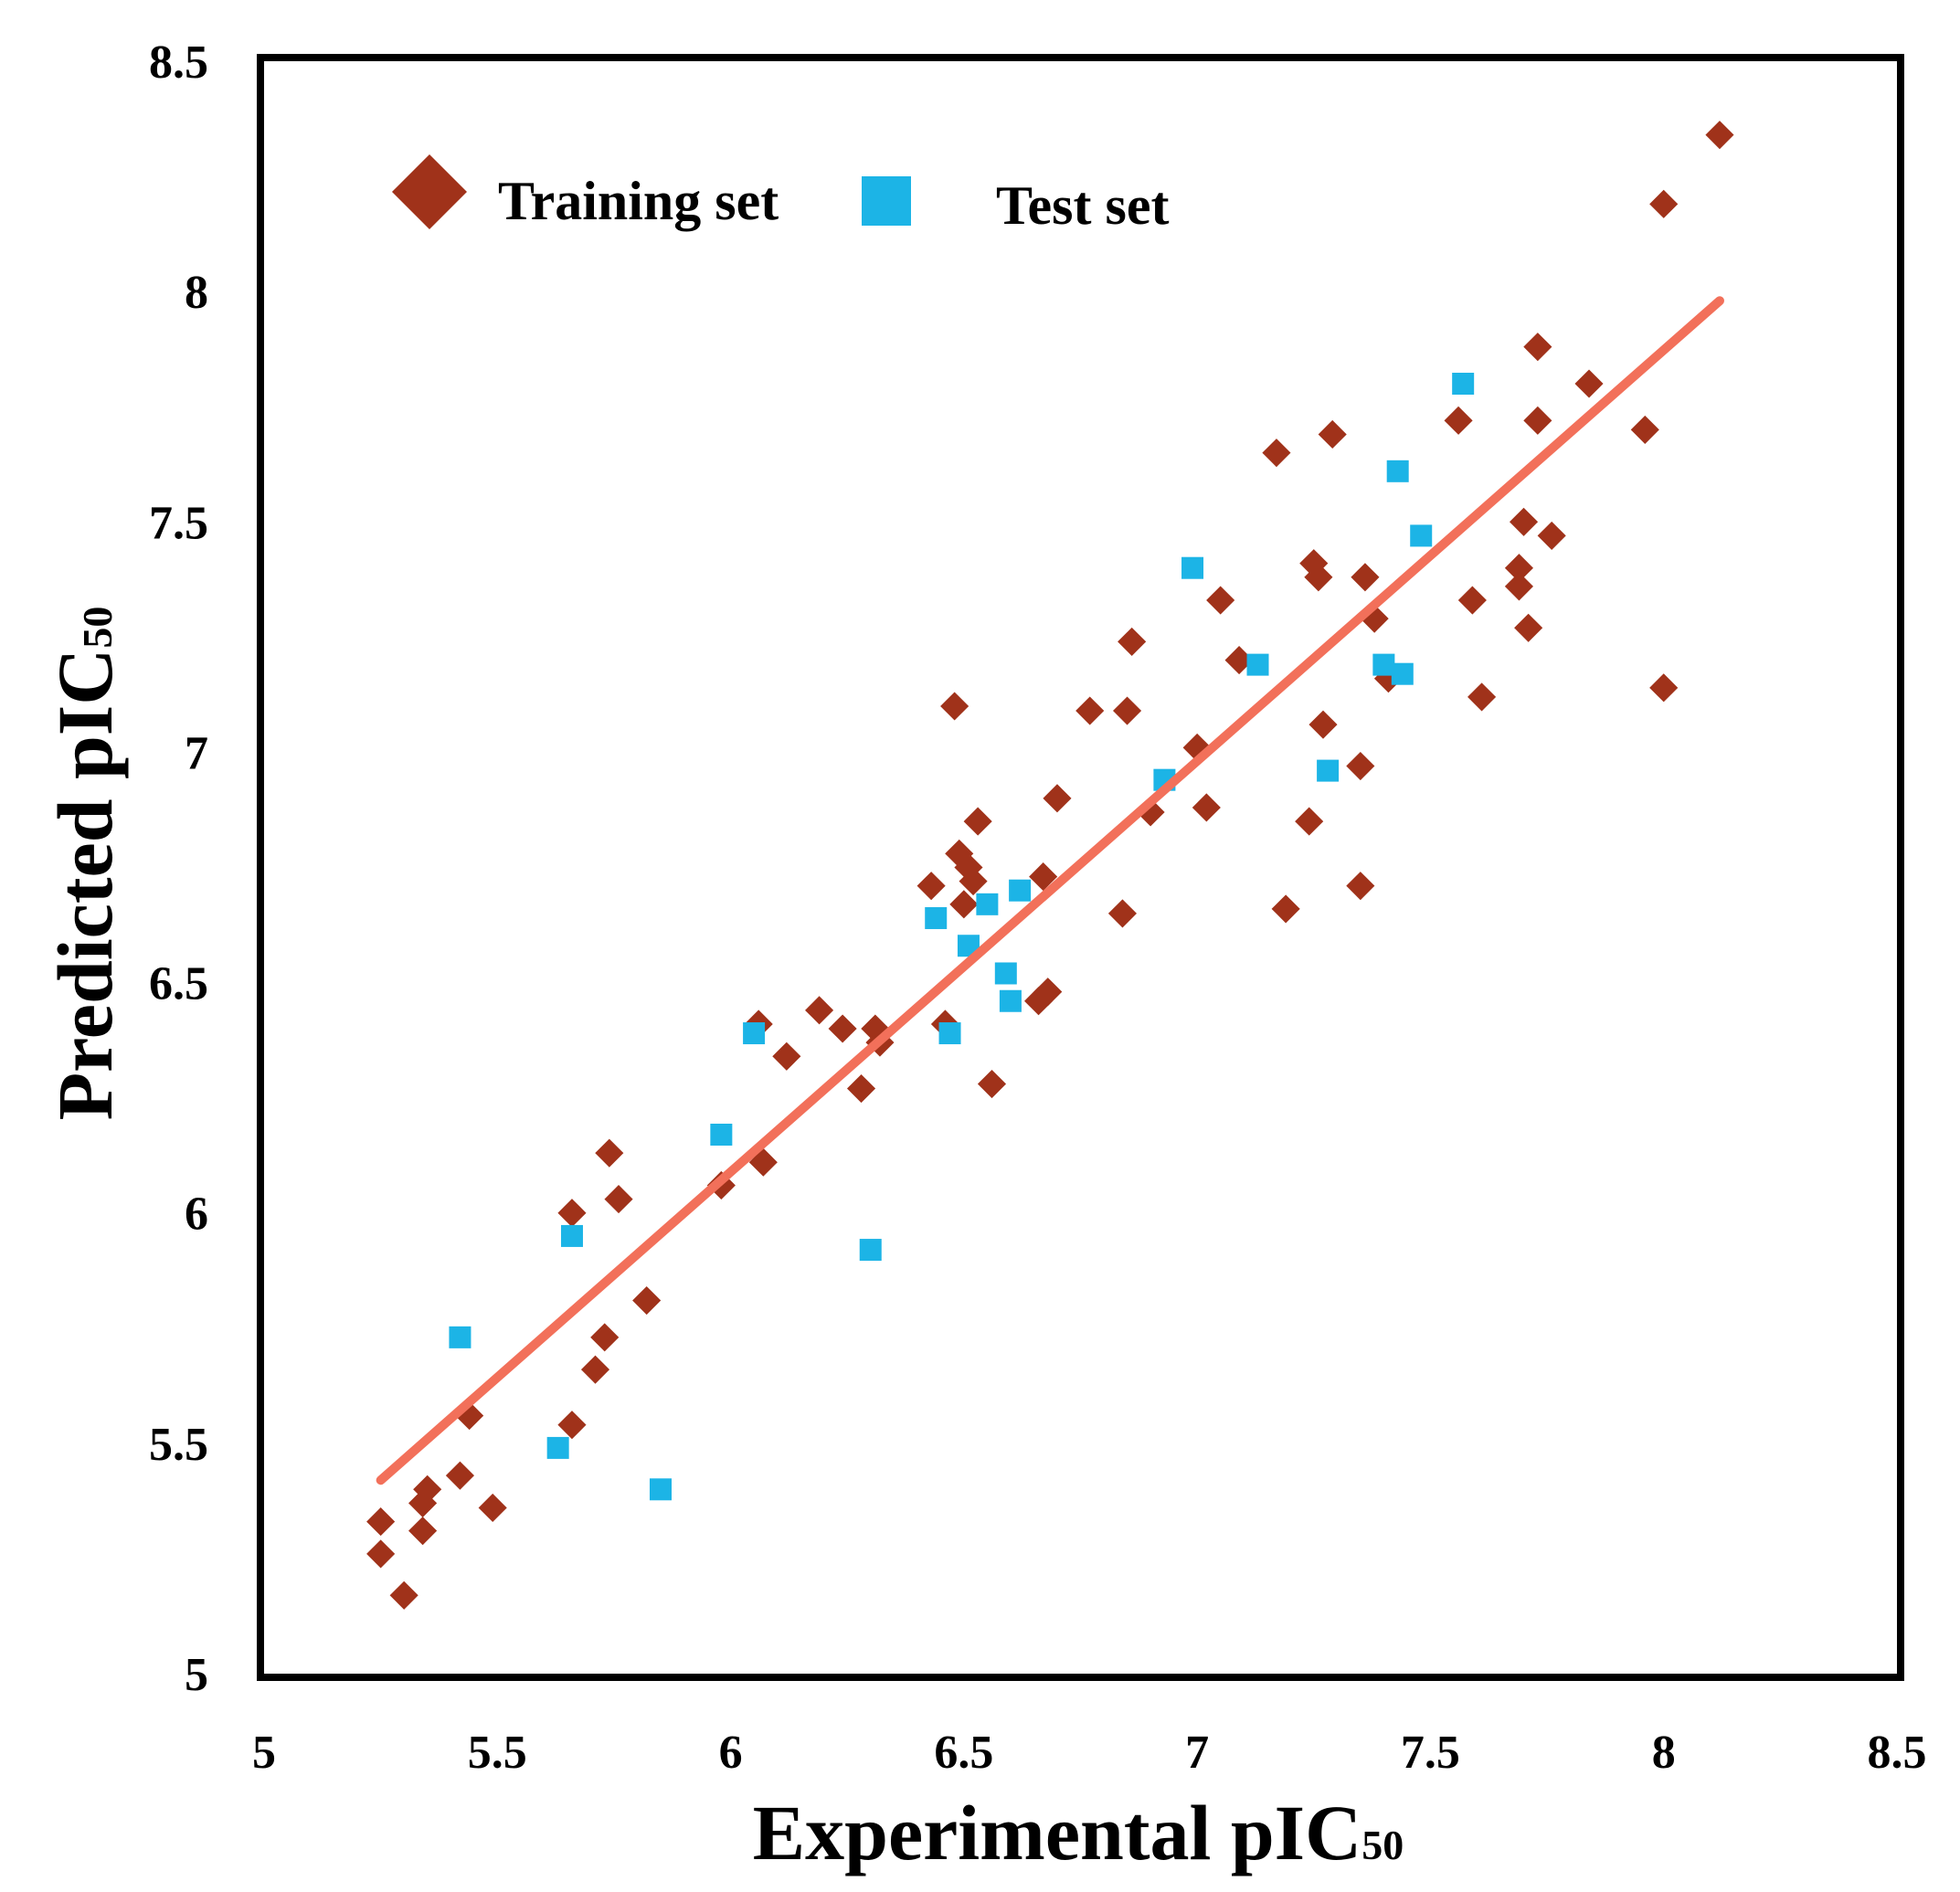 The width and height of the screenshot is (1960, 1892). Describe the element at coordinates (1430, 1753) in the screenshot. I see `x-tick-label: 7.5` at that location.